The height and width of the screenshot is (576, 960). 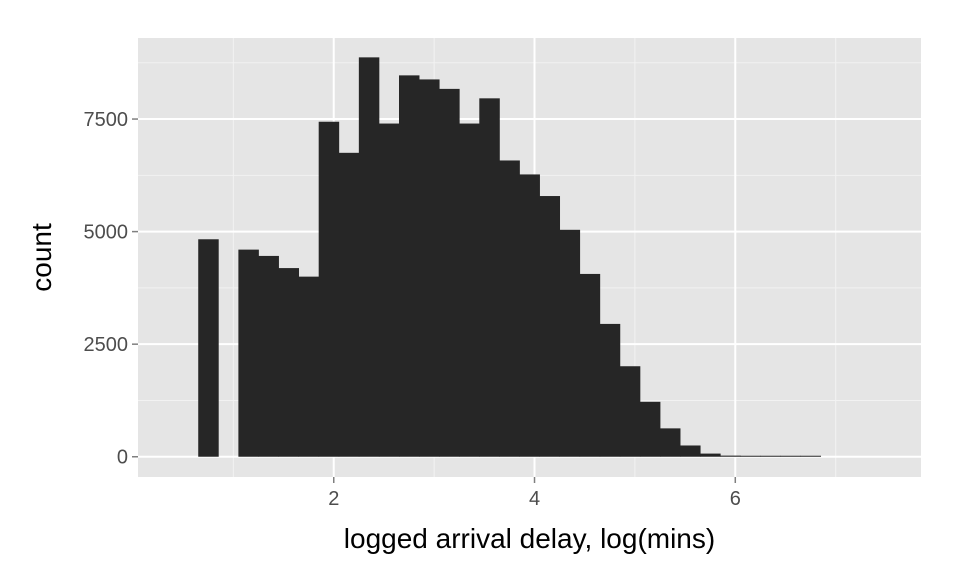 I want to click on y-axis: 0 2500 5000 7500, so click(x=111, y=289).